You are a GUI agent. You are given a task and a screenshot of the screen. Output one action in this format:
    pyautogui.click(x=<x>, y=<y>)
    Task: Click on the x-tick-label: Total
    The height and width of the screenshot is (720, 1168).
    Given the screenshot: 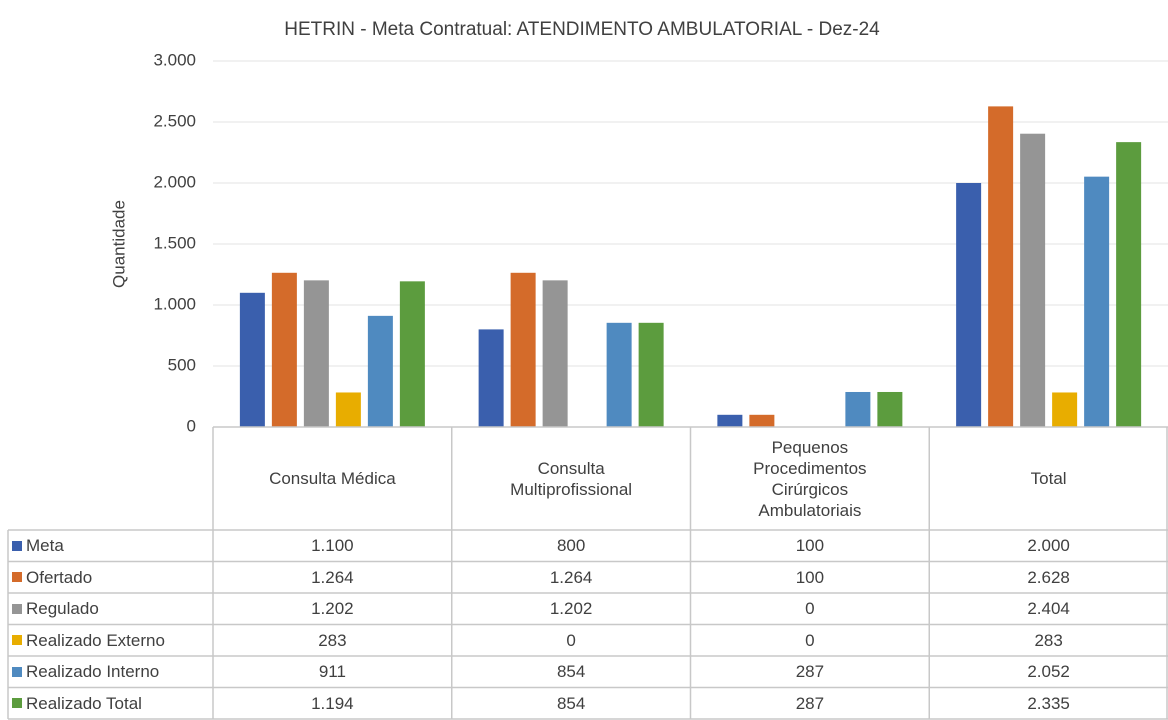 What is the action you would take?
    pyautogui.click(x=1048, y=478)
    